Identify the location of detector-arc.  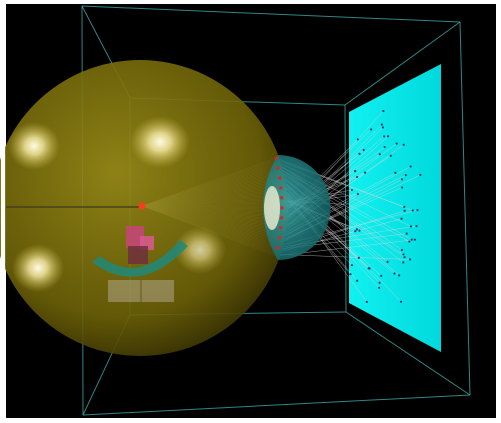
(140, 258).